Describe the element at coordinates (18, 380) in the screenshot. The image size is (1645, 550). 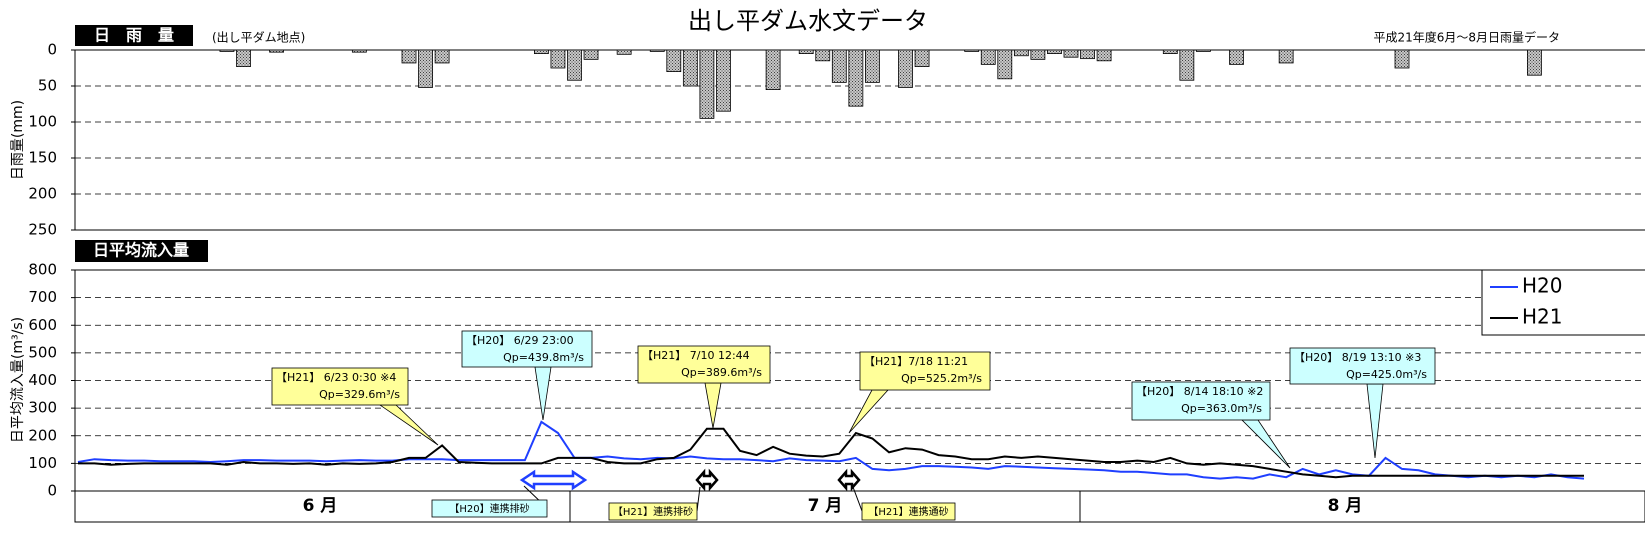
I see `y-axis-label: 日平均流入量(m³/s)` at that location.